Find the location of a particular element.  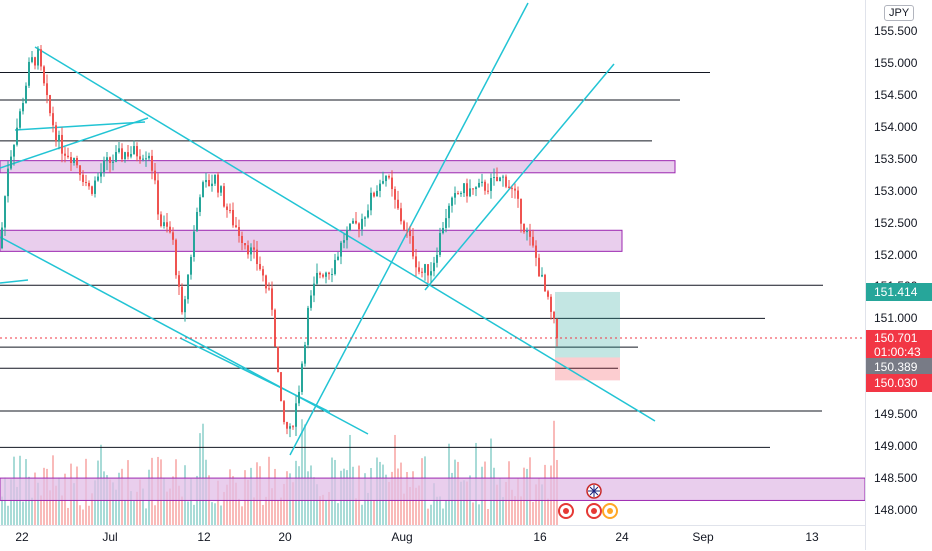

price-tick: 153.000 is located at coordinates (896, 190).